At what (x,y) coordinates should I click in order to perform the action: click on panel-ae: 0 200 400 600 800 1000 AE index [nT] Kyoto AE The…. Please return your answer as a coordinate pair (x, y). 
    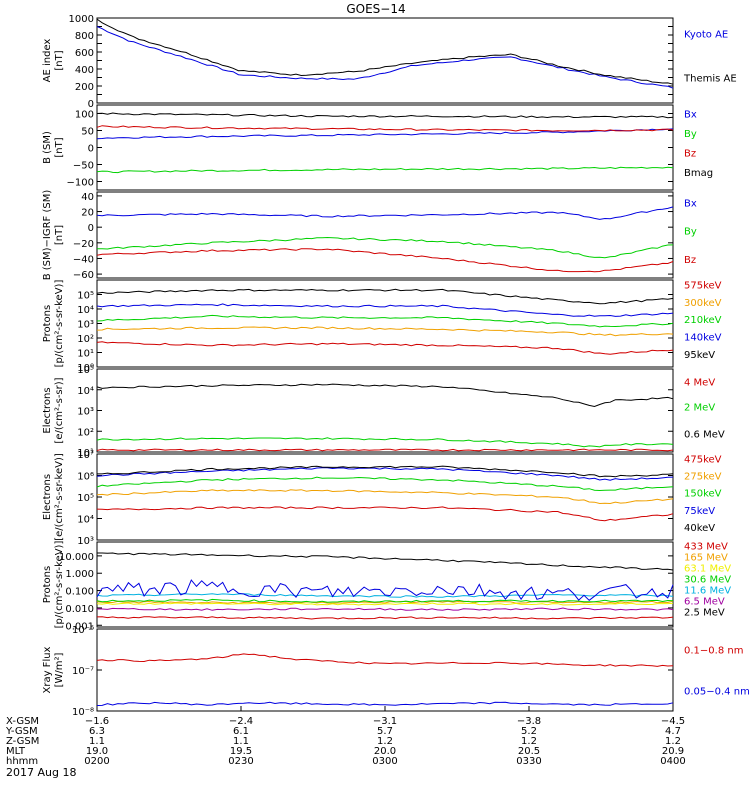
    Looking at the image, I should click on (389, 62).